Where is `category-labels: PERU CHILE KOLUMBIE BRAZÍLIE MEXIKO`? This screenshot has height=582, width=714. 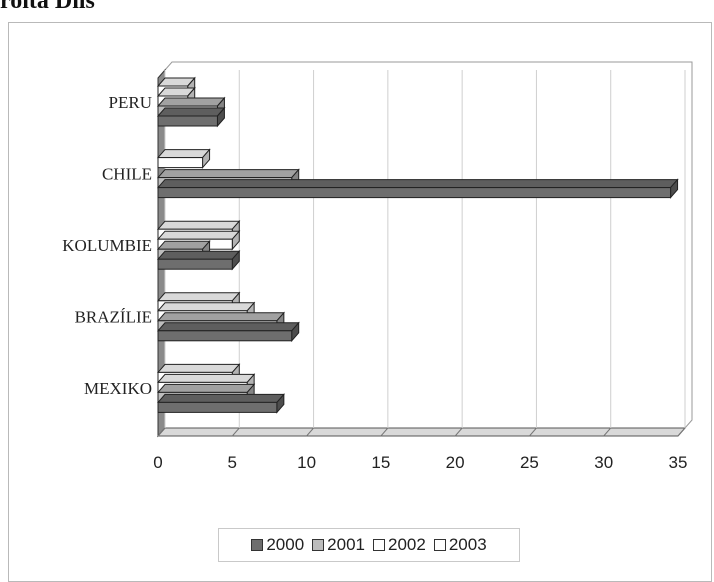
category-labels: PERU CHILE KOLUMBIE BRAZÍLIE MEXIKO is located at coordinates (107, 245).